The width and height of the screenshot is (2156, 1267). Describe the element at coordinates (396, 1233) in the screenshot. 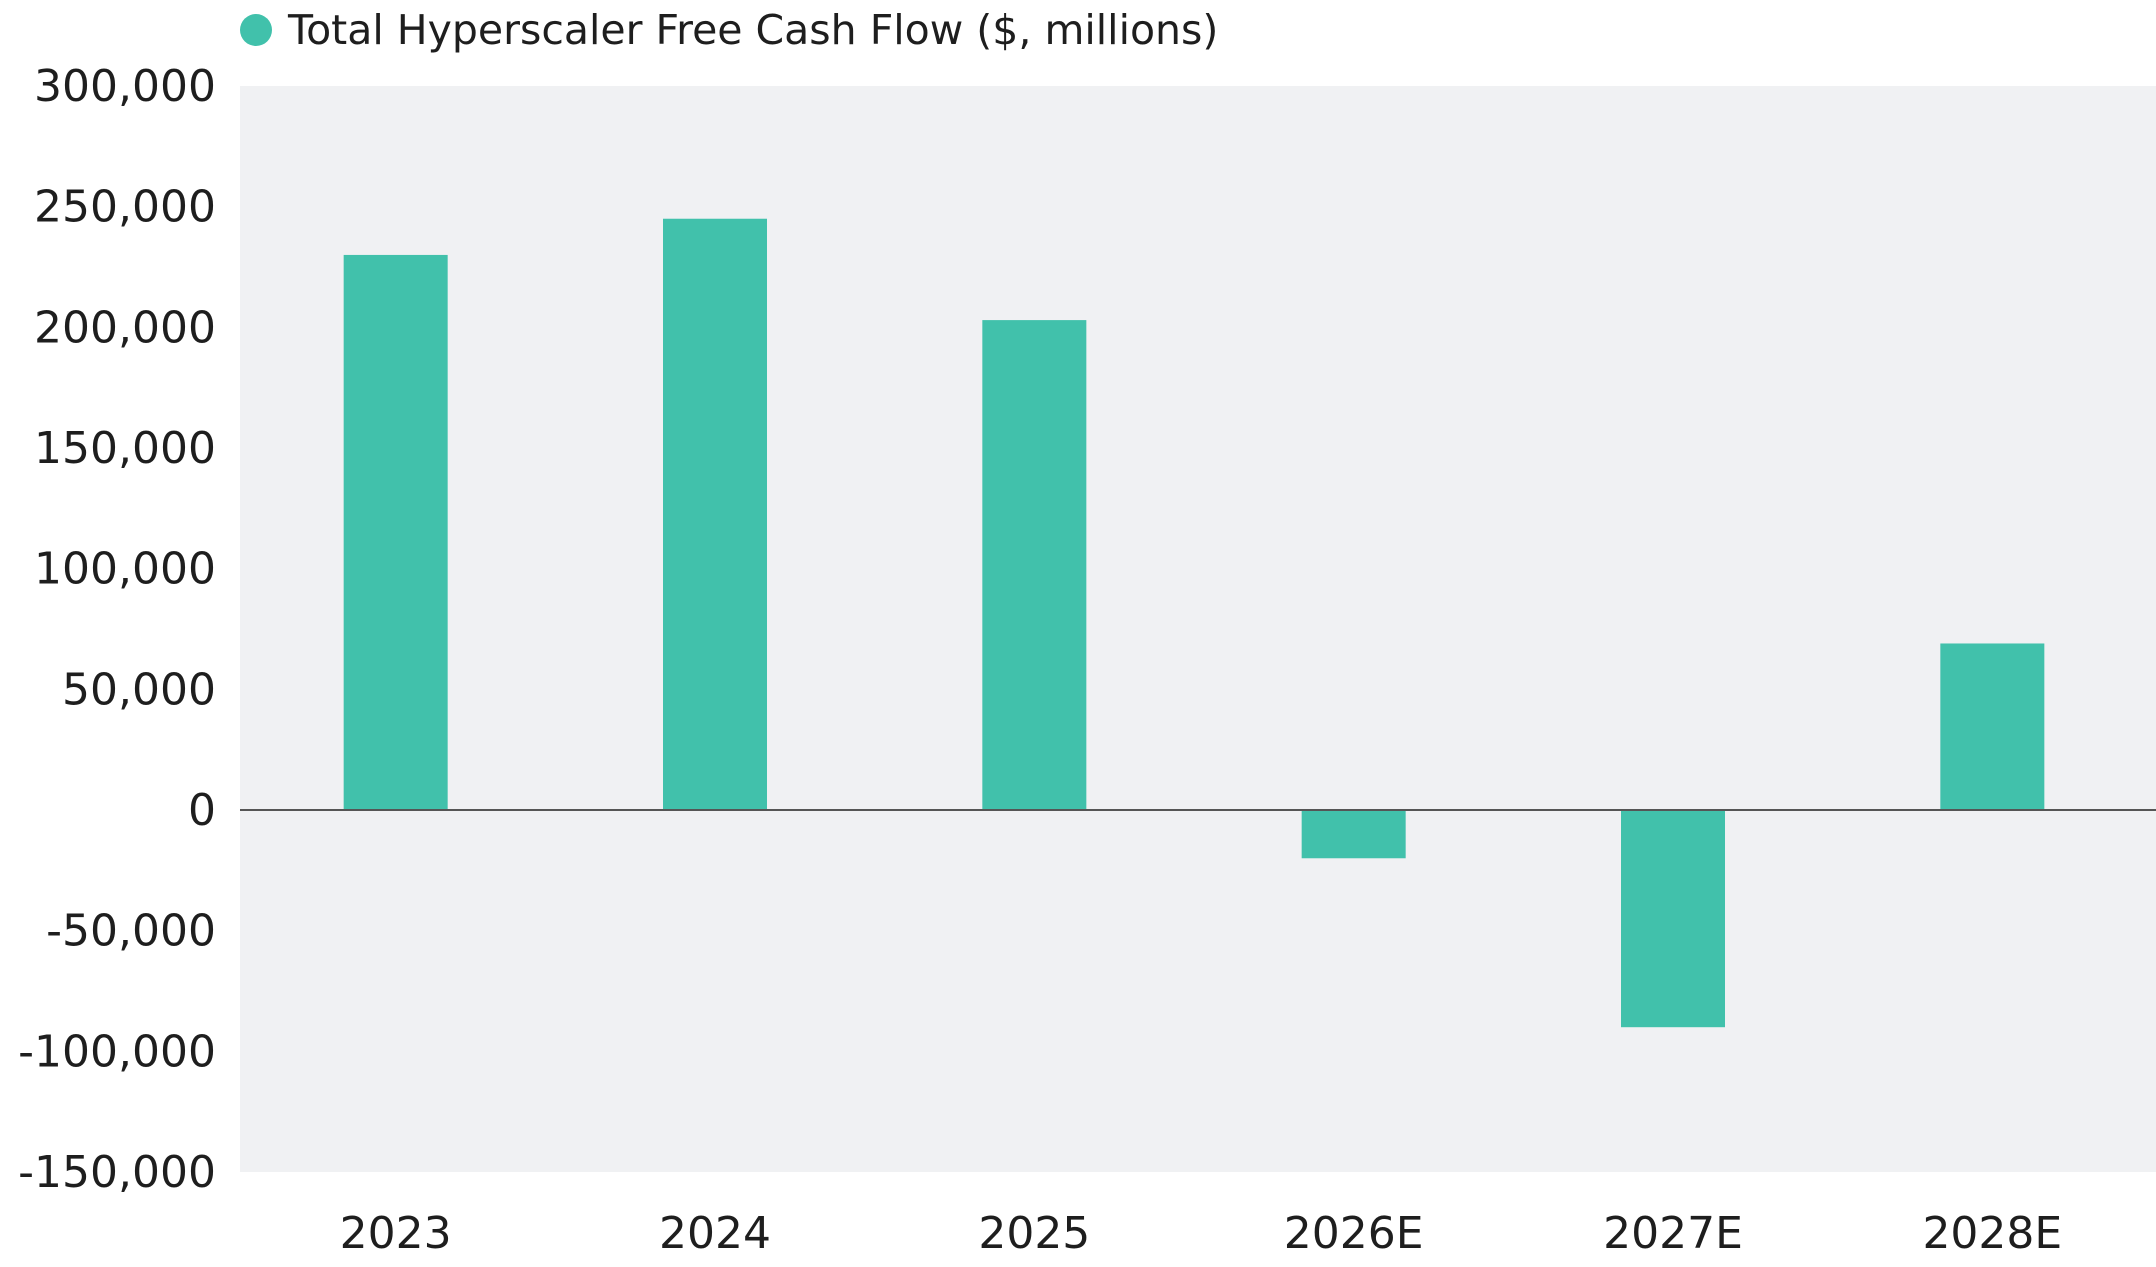

I see `x-tick-label-2023: 2023` at that location.